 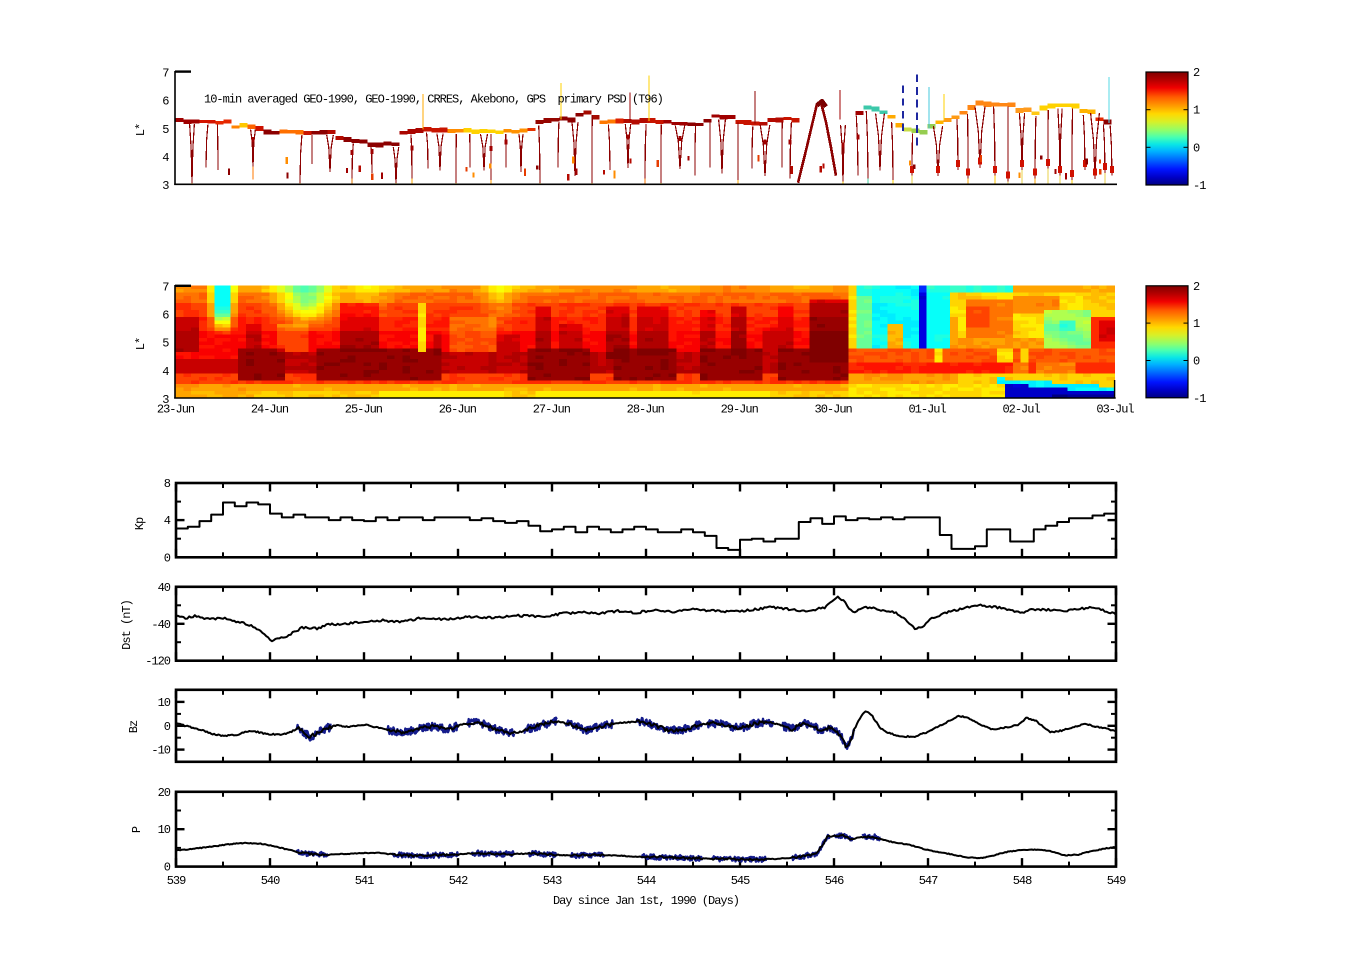 What do you see at coordinates (1116, 881) in the screenshot?
I see `svg-text: 549` at bounding box center [1116, 881].